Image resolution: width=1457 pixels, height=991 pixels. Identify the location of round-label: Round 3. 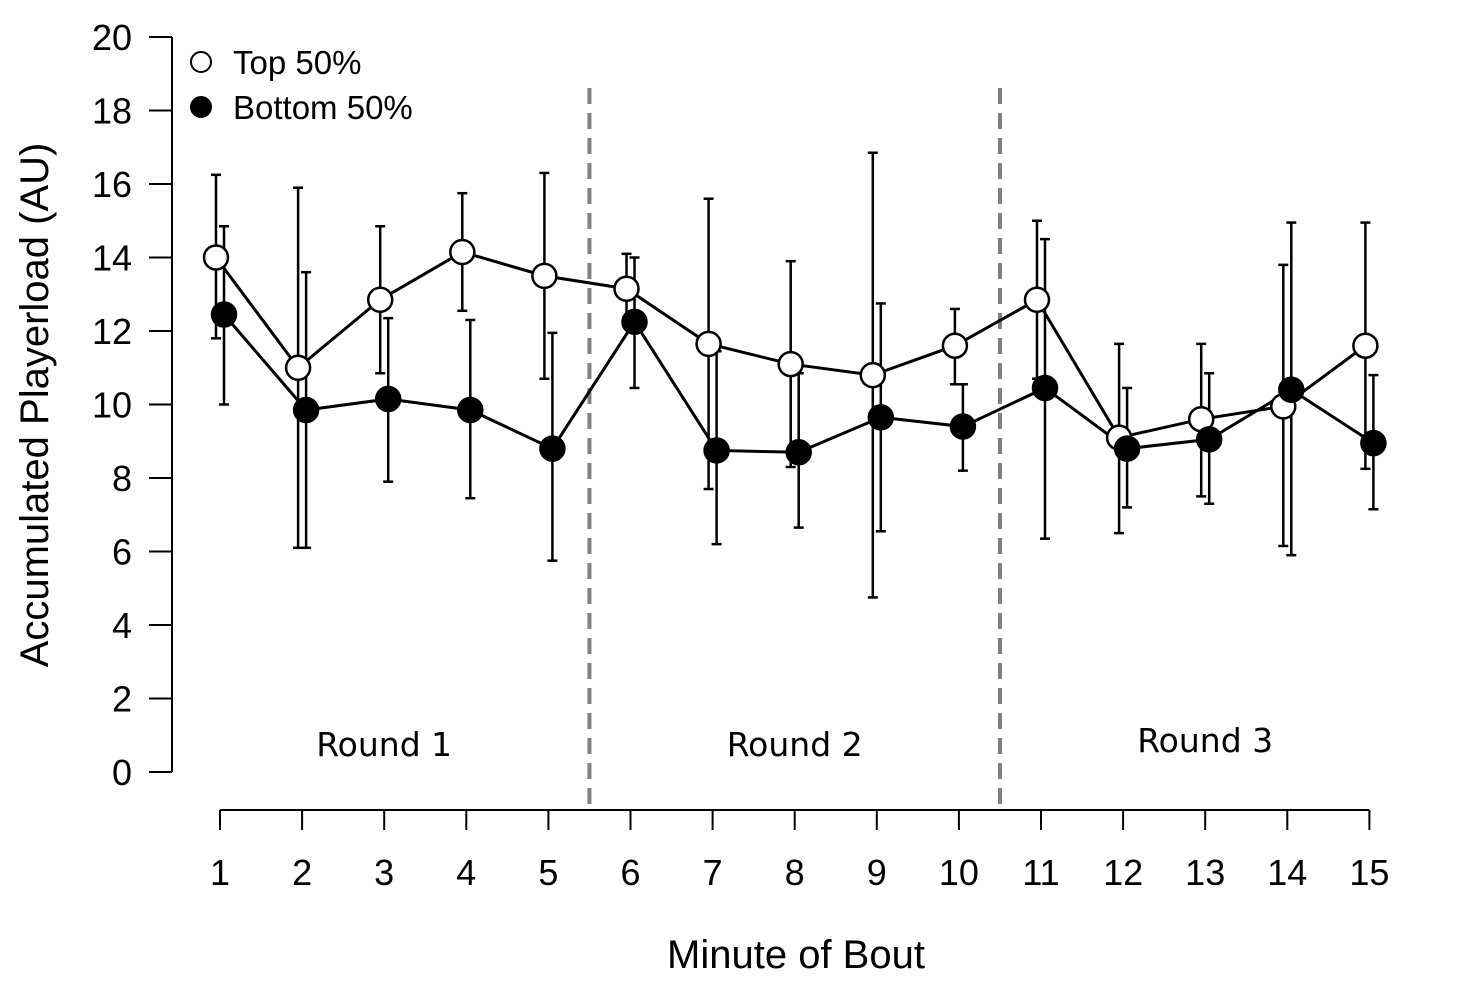
(1205, 740).